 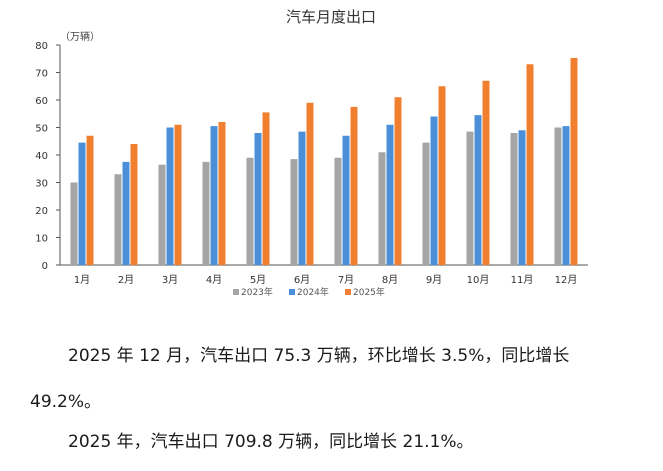 What do you see at coordinates (41, 156) in the screenshot?
I see `y-tick-label: 40` at bounding box center [41, 156].